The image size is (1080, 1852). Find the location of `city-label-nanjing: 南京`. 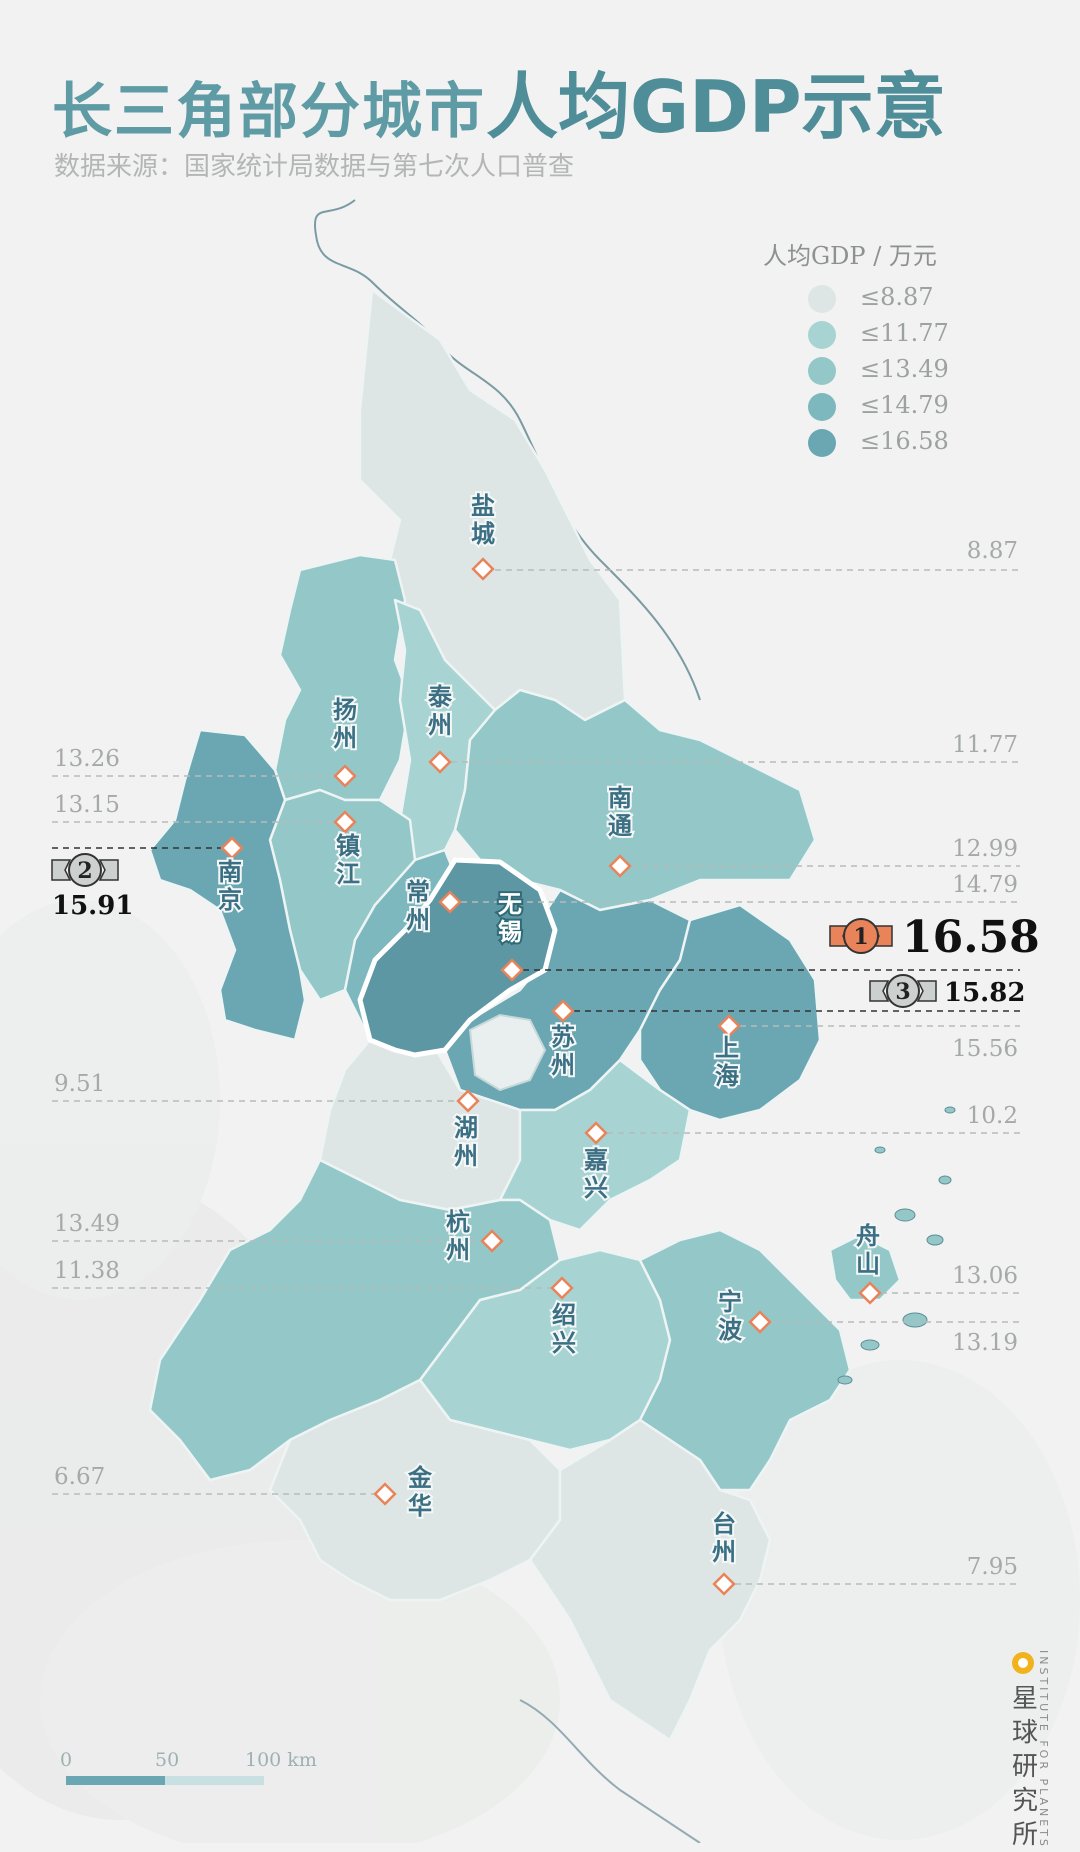

city-label-nanjing: 南京 is located at coordinates (230, 885).